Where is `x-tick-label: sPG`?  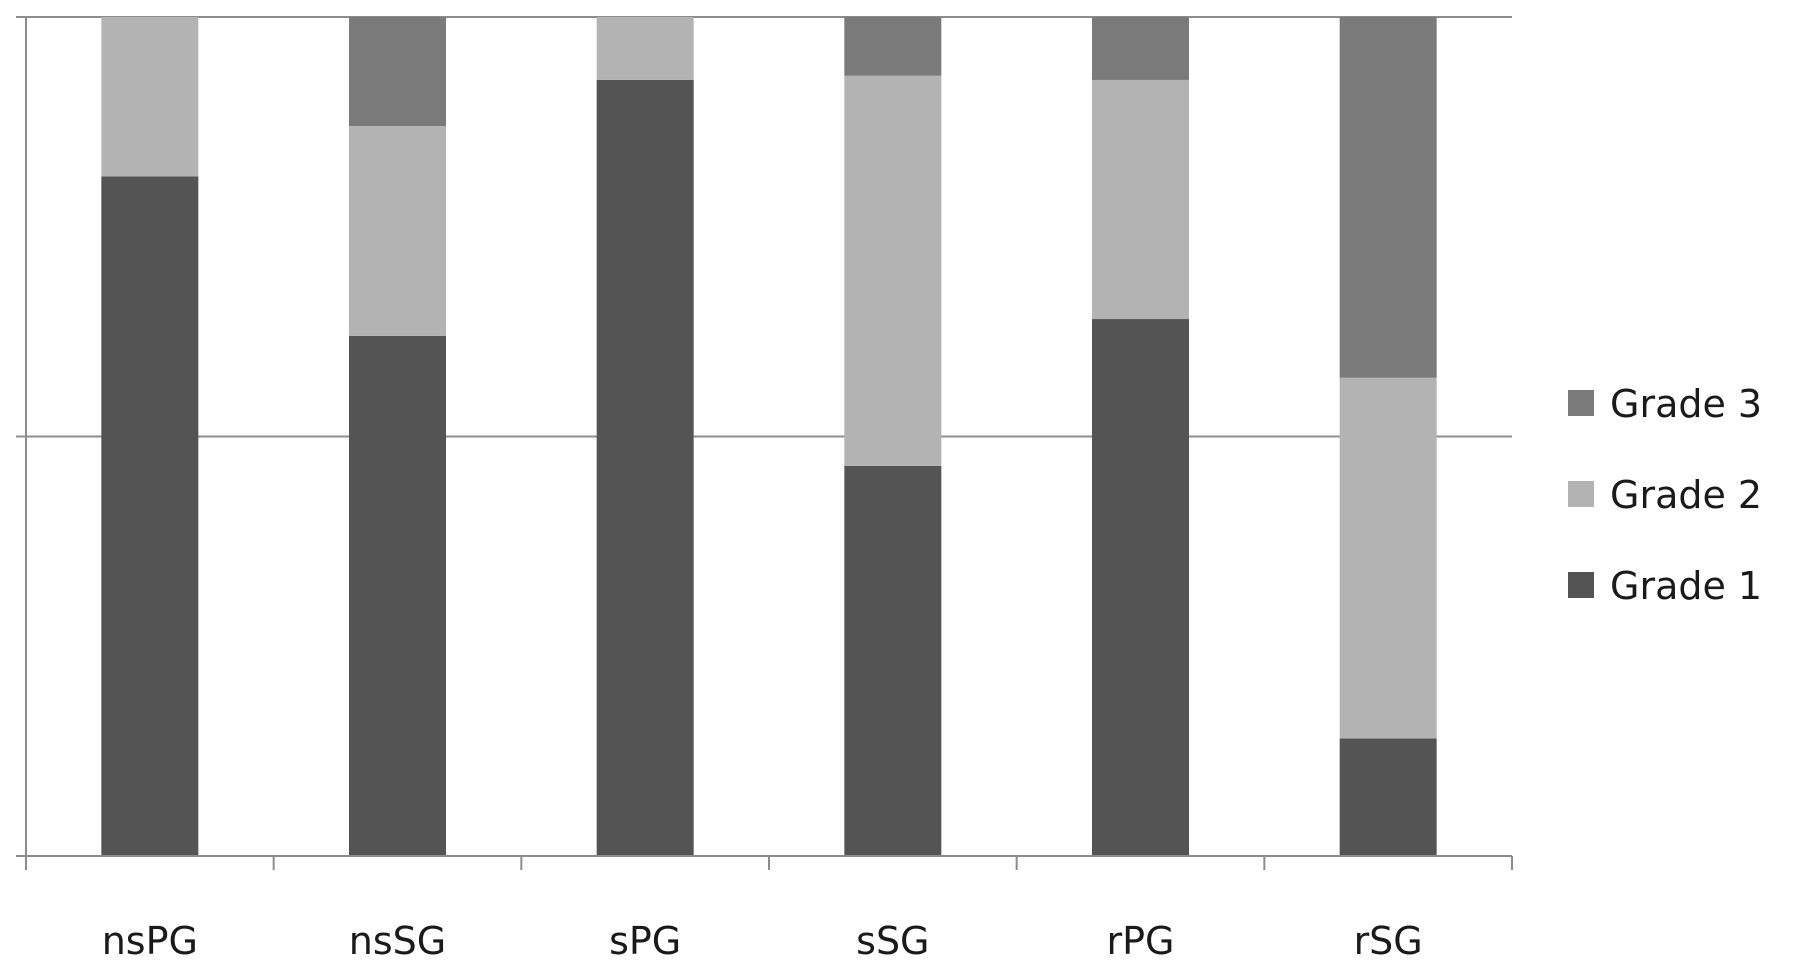
x-tick-label: sPG is located at coordinates (645, 941).